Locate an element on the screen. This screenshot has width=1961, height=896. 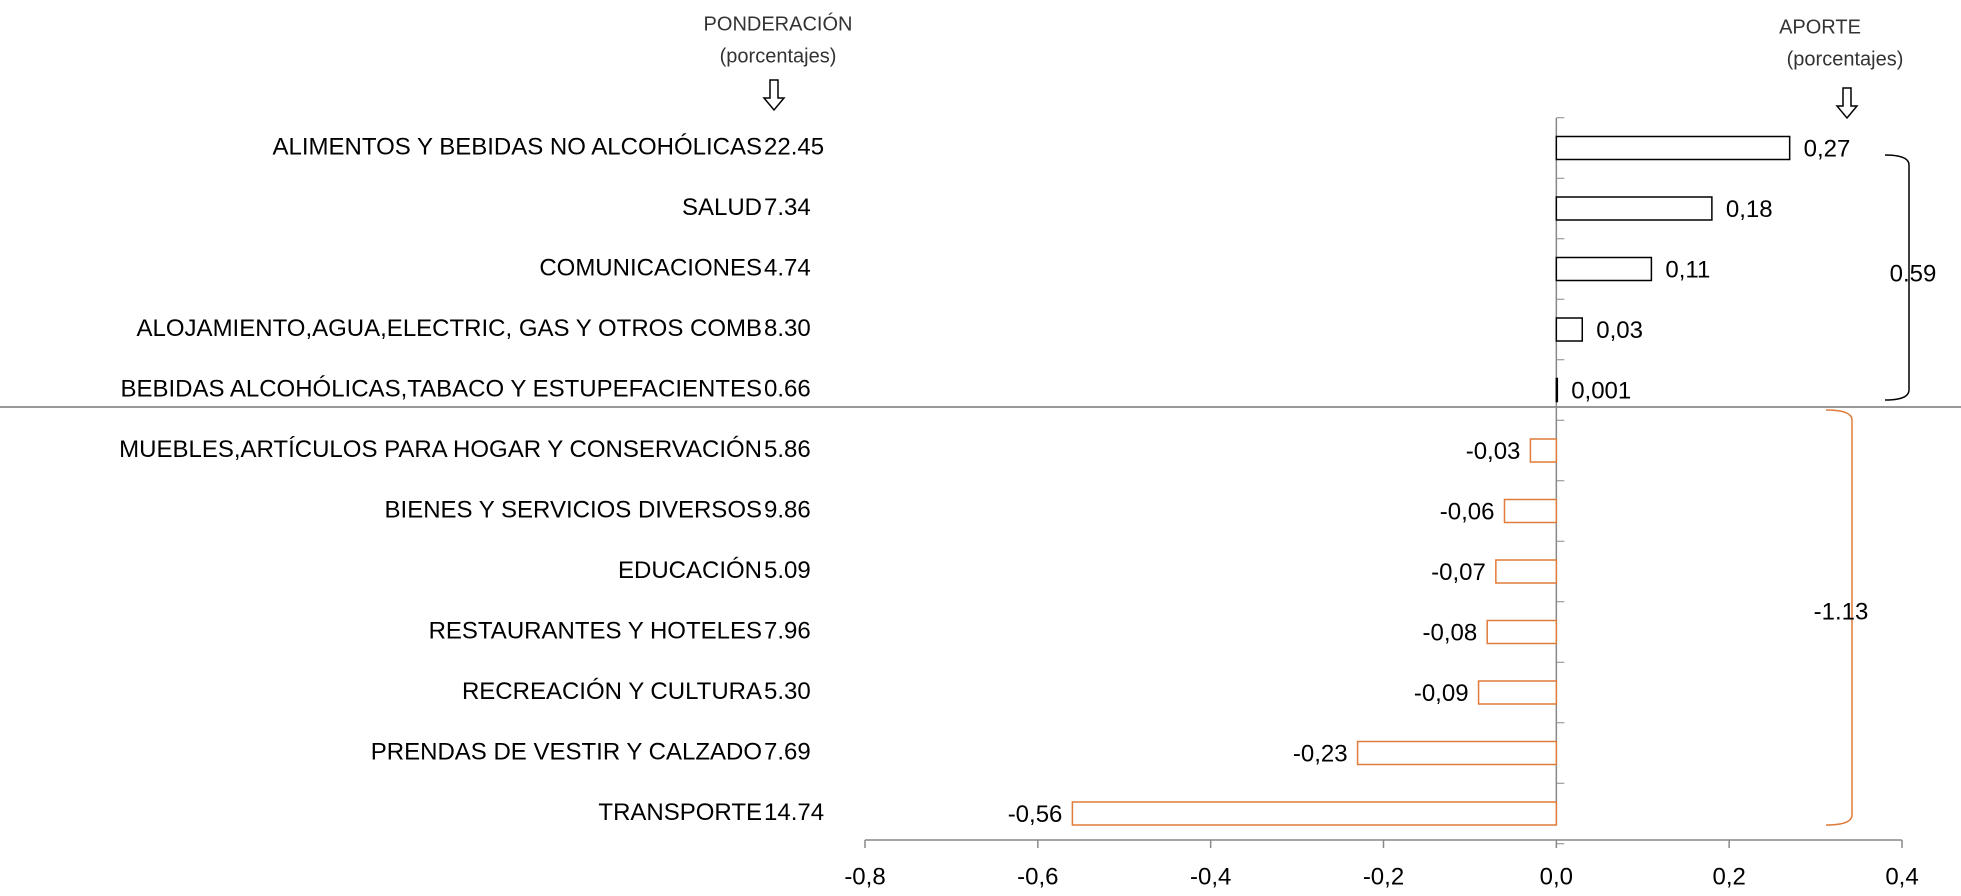
annotation: 0.59 is located at coordinates (1913, 273).